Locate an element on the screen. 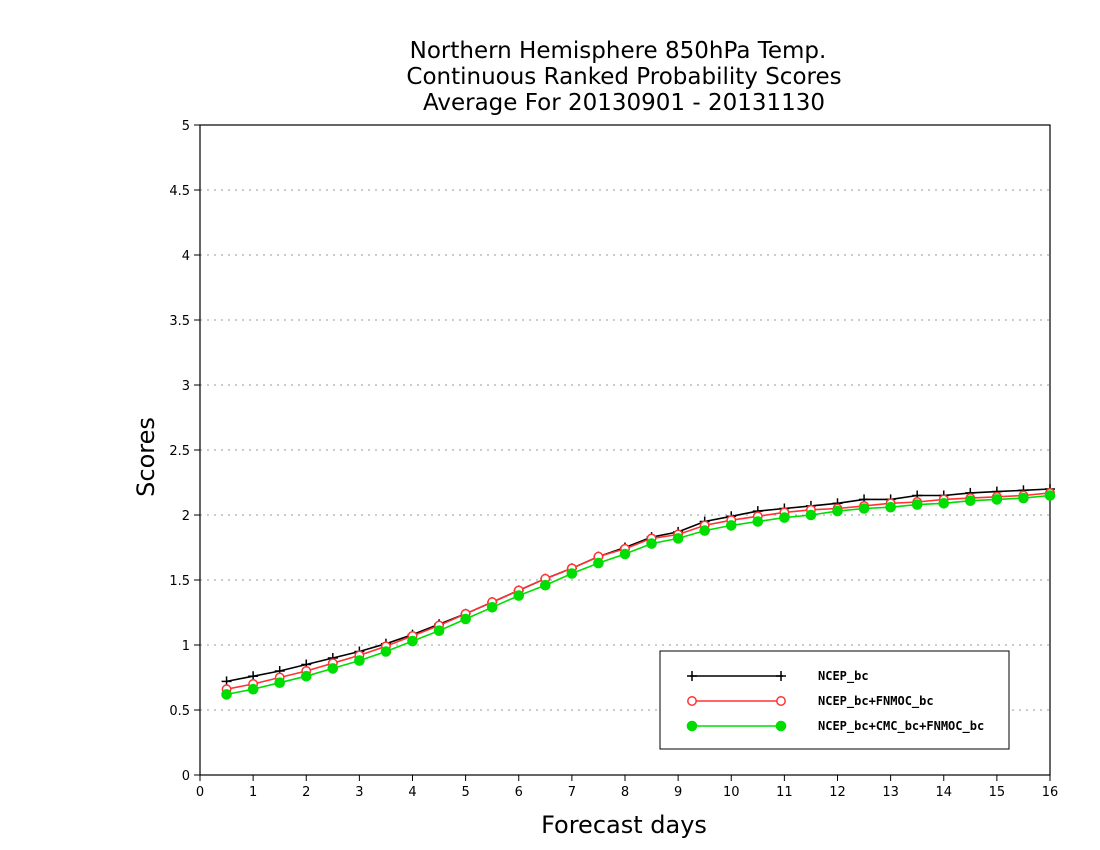 Image resolution: width=1100 pixels, height=850 pixels. x-tick-label-4: 4 is located at coordinates (412, 792).